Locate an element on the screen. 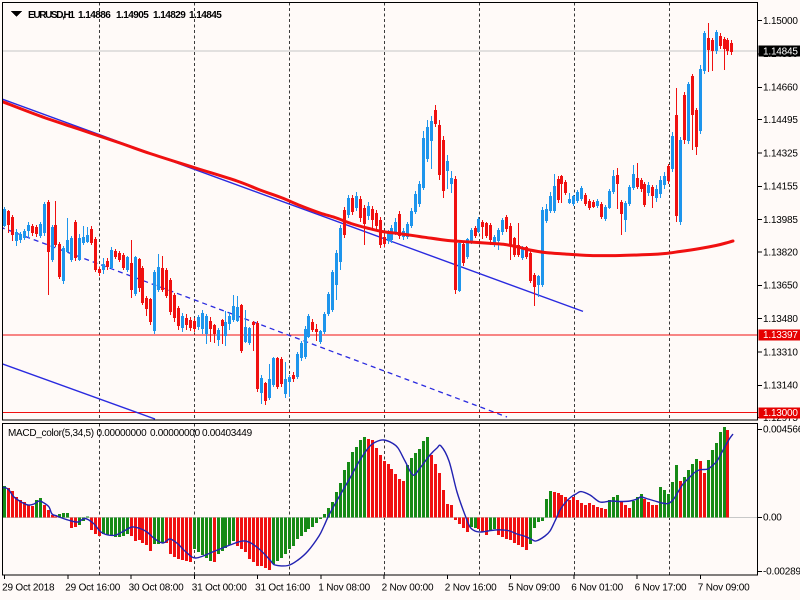 The height and width of the screenshot is (600, 800). svg-text: 1.13397 is located at coordinates (780, 335).